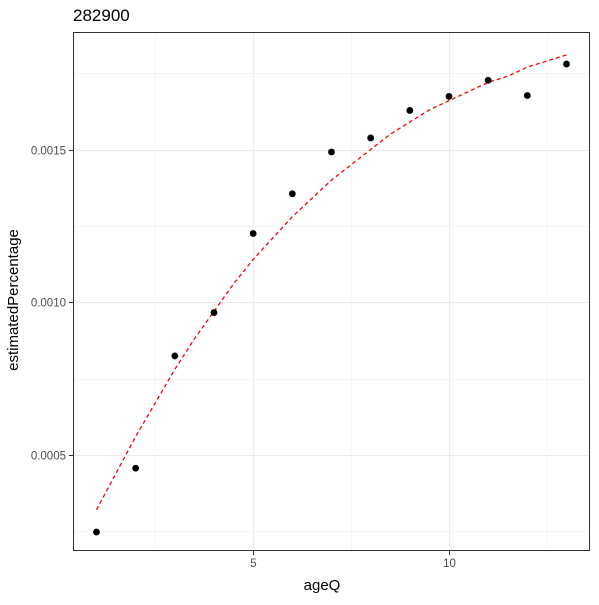  I want to click on chart-title: 282900, so click(101, 15).